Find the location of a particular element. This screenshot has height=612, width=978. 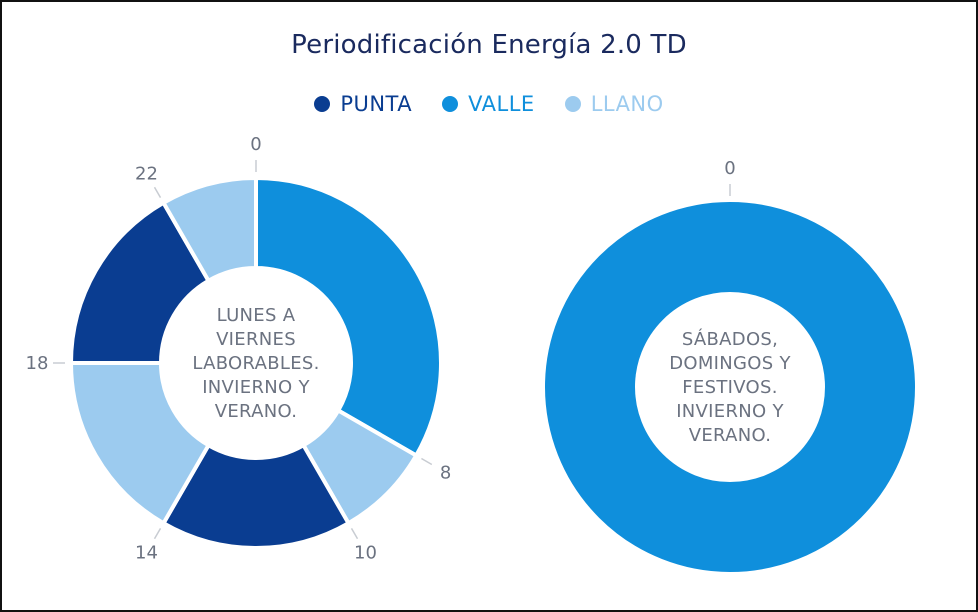

donut-1-center-text-line-1: LUNES A is located at coordinates (256, 315).